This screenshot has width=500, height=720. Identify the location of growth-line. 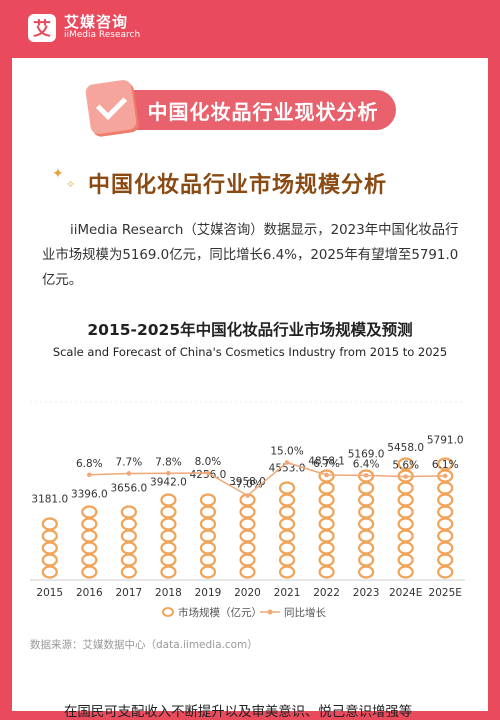
(267, 479).